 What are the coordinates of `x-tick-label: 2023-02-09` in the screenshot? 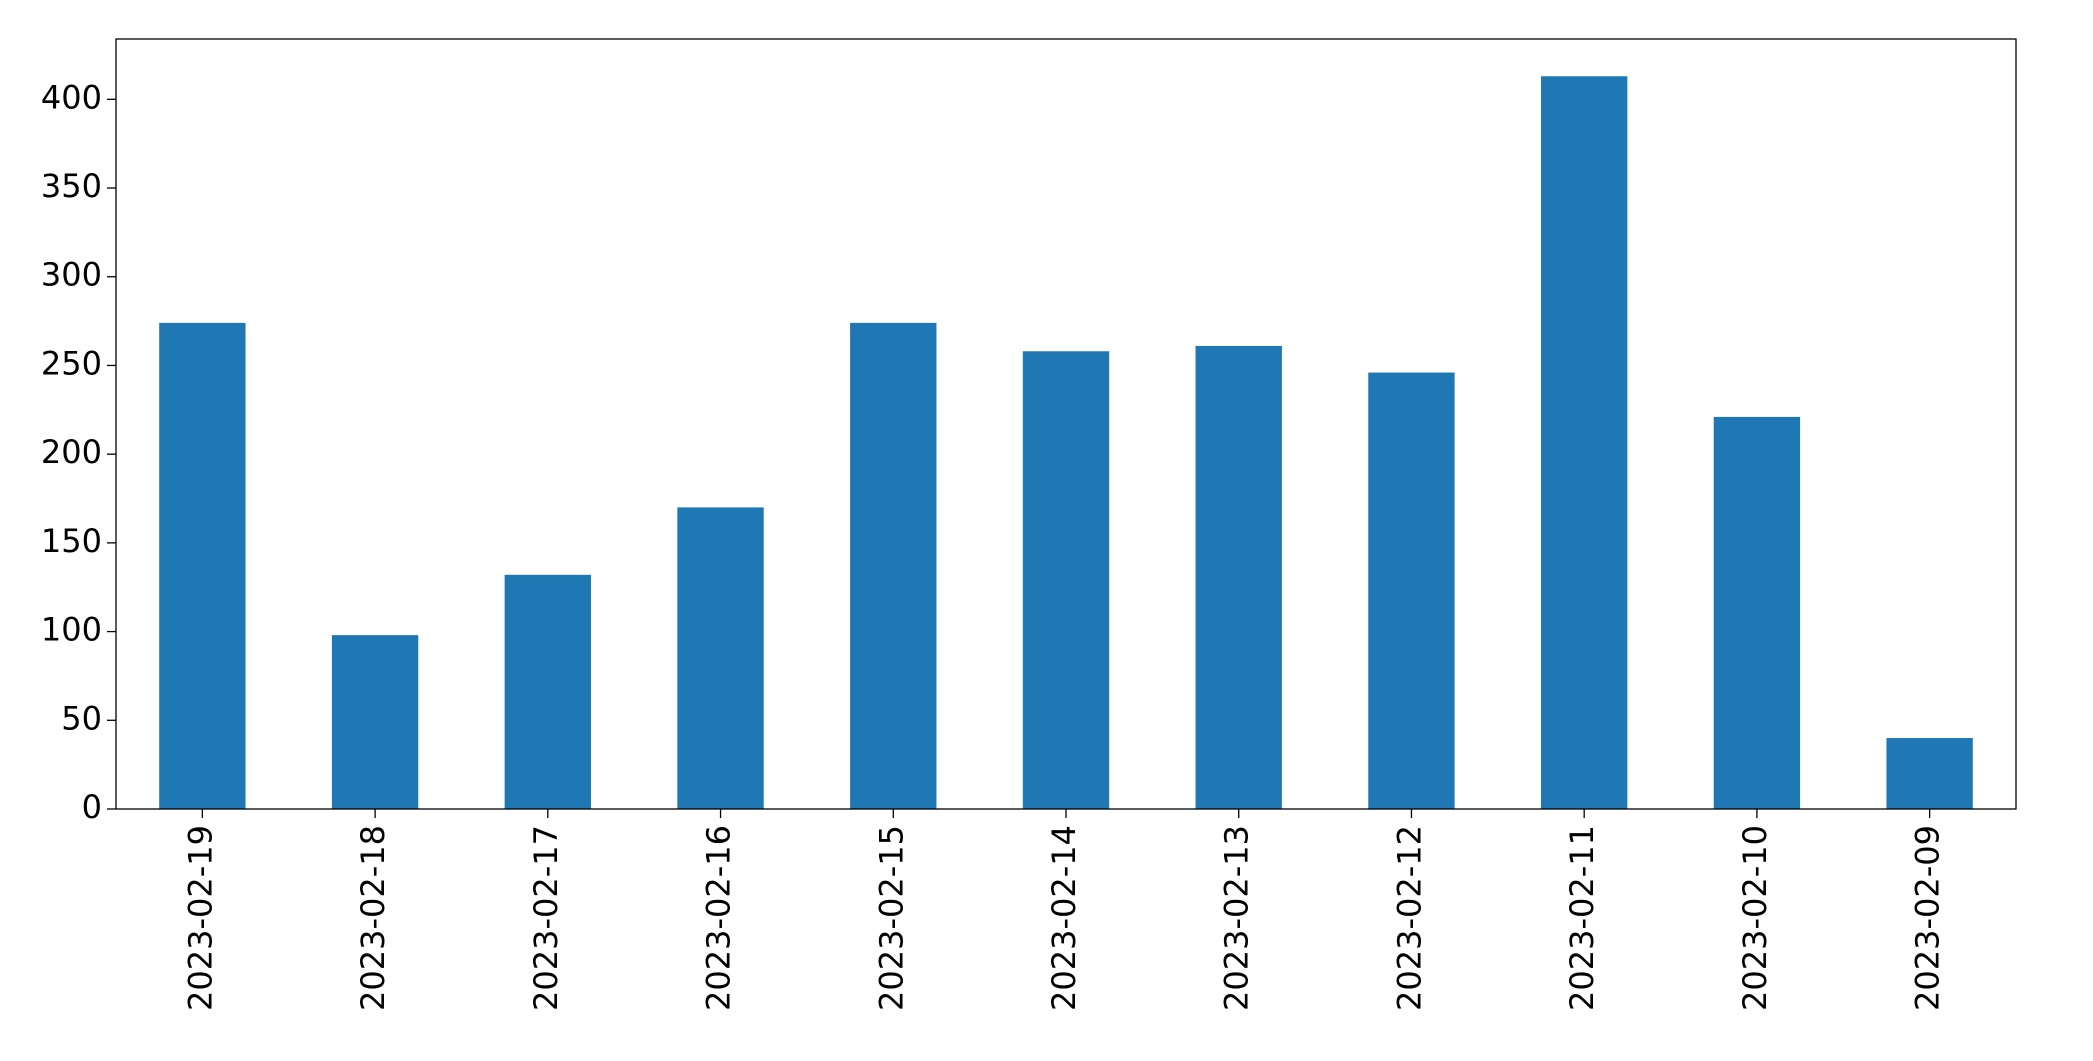 It's located at (1928, 918).